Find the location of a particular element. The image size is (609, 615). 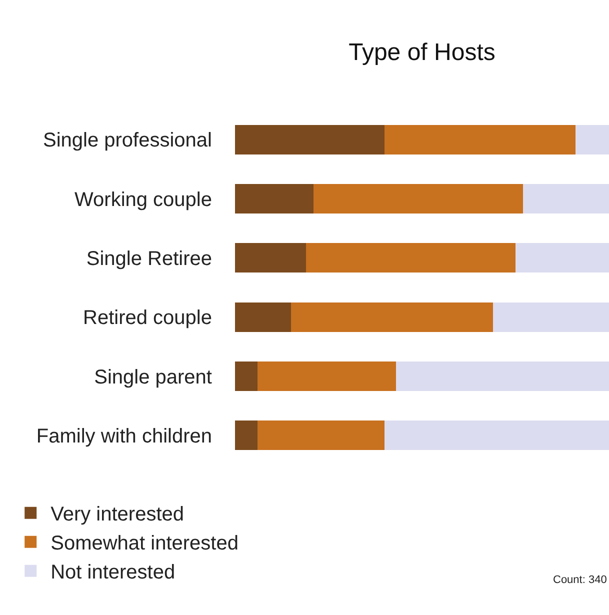

y-tick-label: Family with children is located at coordinates (124, 436).